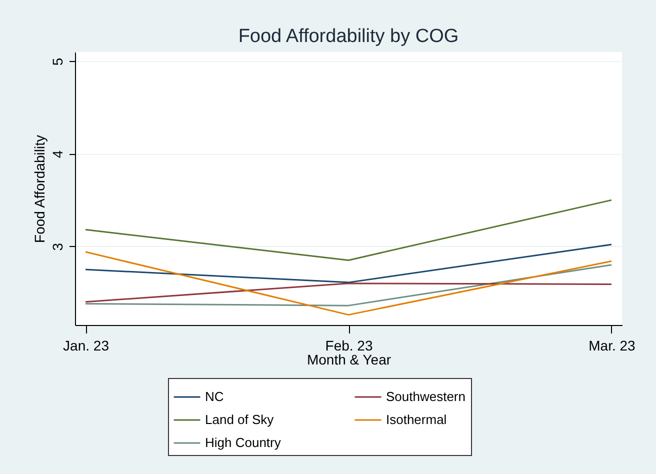 The height and width of the screenshot is (474, 656). I want to click on y-tick-label: 4, so click(58, 154).